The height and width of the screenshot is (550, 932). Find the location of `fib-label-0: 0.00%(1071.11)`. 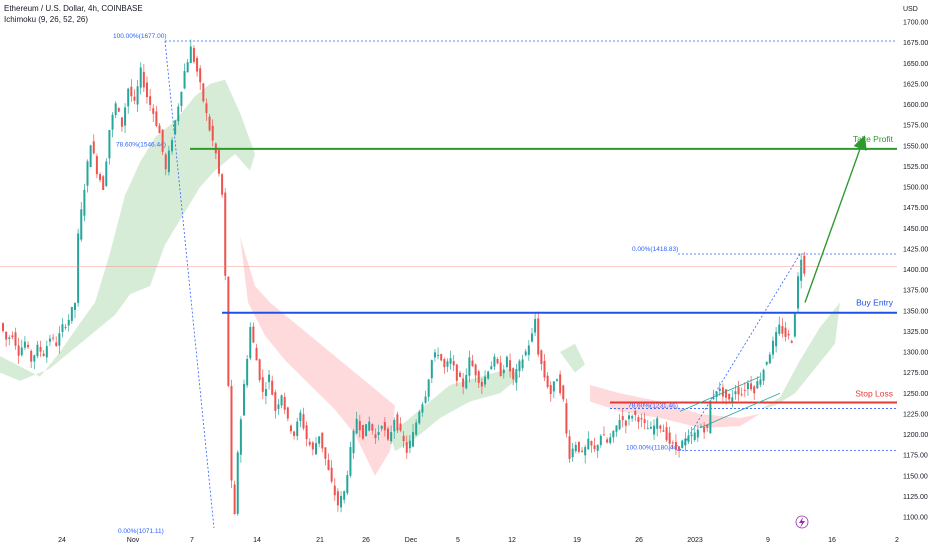

fib-label-0: 0.00%(1071.11) is located at coordinates (141, 531).